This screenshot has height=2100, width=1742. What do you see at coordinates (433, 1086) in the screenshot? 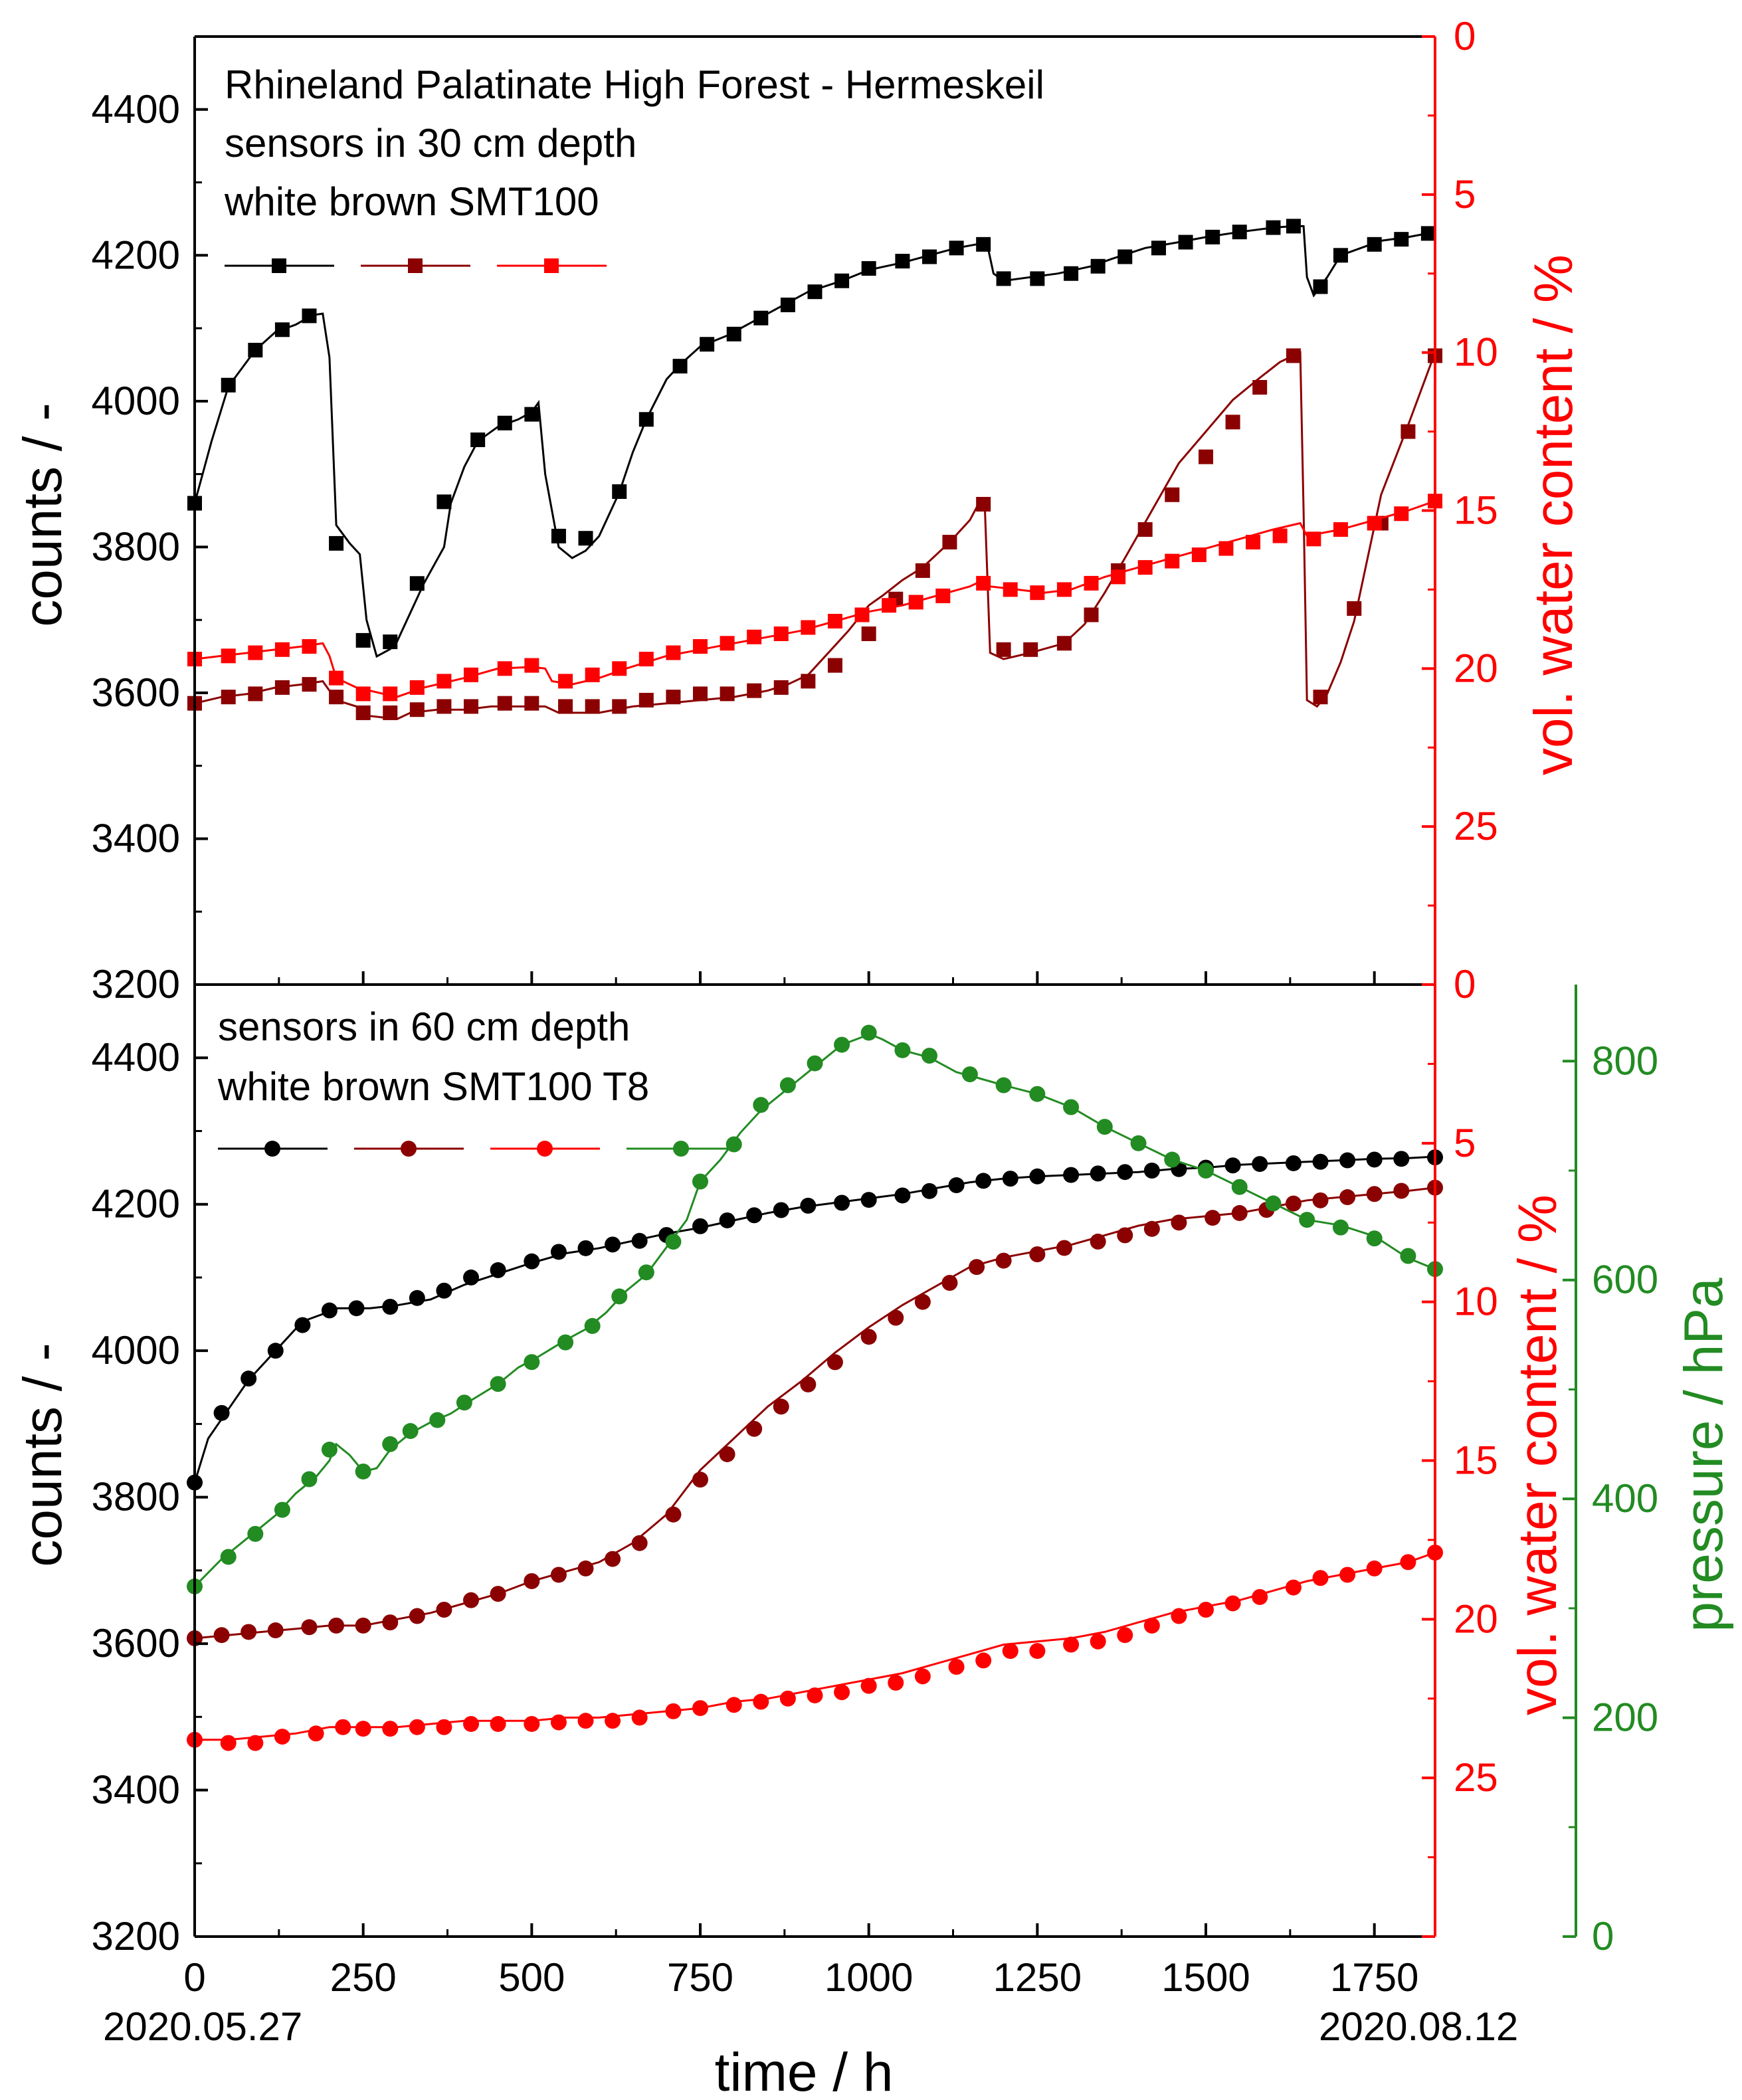
I see `bottom-legend-caption: white brown SMT100 T8` at bounding box center [433, 1086].